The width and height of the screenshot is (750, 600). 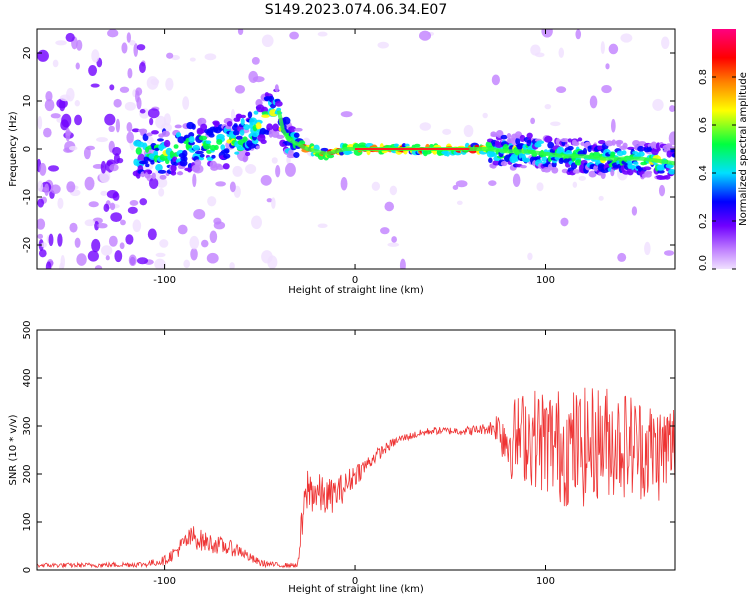 What do you see at coordinates (27, 149) in the screenshot?
I see `spectrogram-y-tick-label: 0` at bounding box center [27, 149].